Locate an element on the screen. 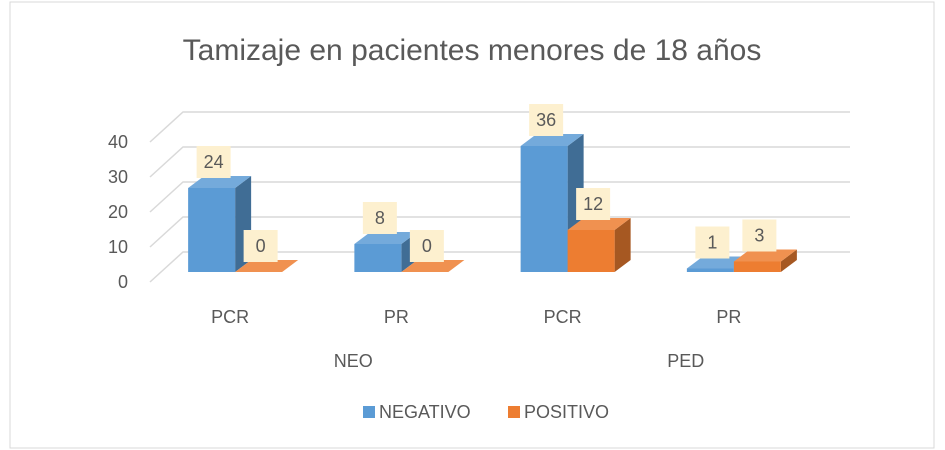 The width and height of the screenshot is (945, 450). y-tick-label: 30 is located at coordinates (118, 177).